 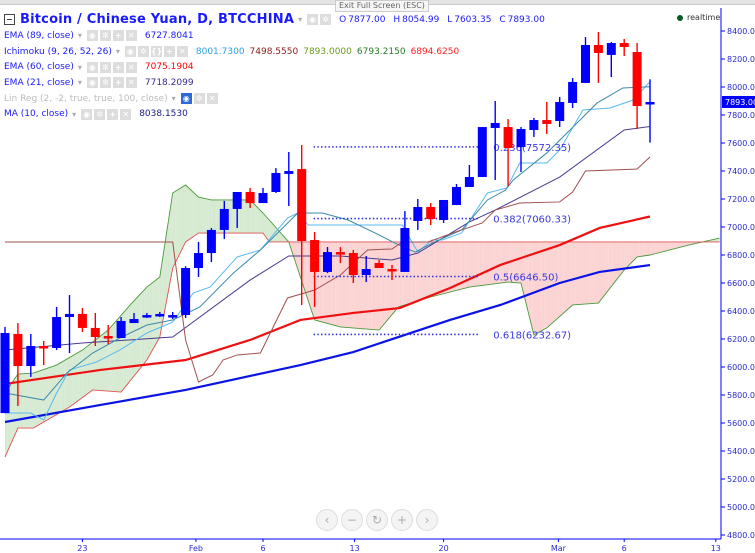 What do you see at coordinates (444, 548) in the screenshot?
I see `time-tick-label: 20` at bounding box center [444, 548].